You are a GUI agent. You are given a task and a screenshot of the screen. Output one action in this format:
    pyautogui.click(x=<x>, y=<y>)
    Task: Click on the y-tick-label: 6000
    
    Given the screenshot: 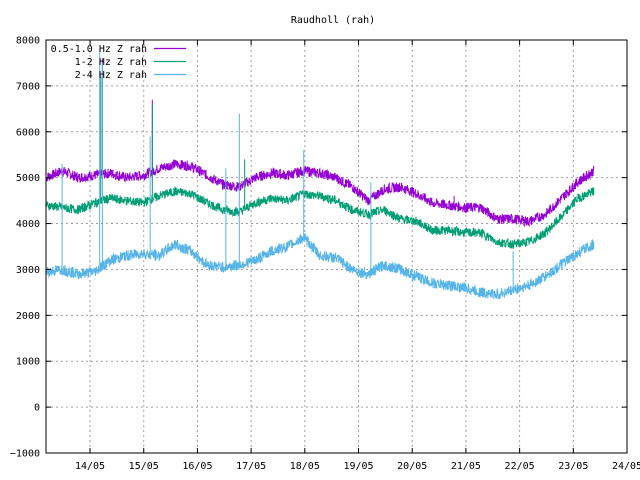 What is the action you would take?
    pyautogui.click(x=28, y=132)
    